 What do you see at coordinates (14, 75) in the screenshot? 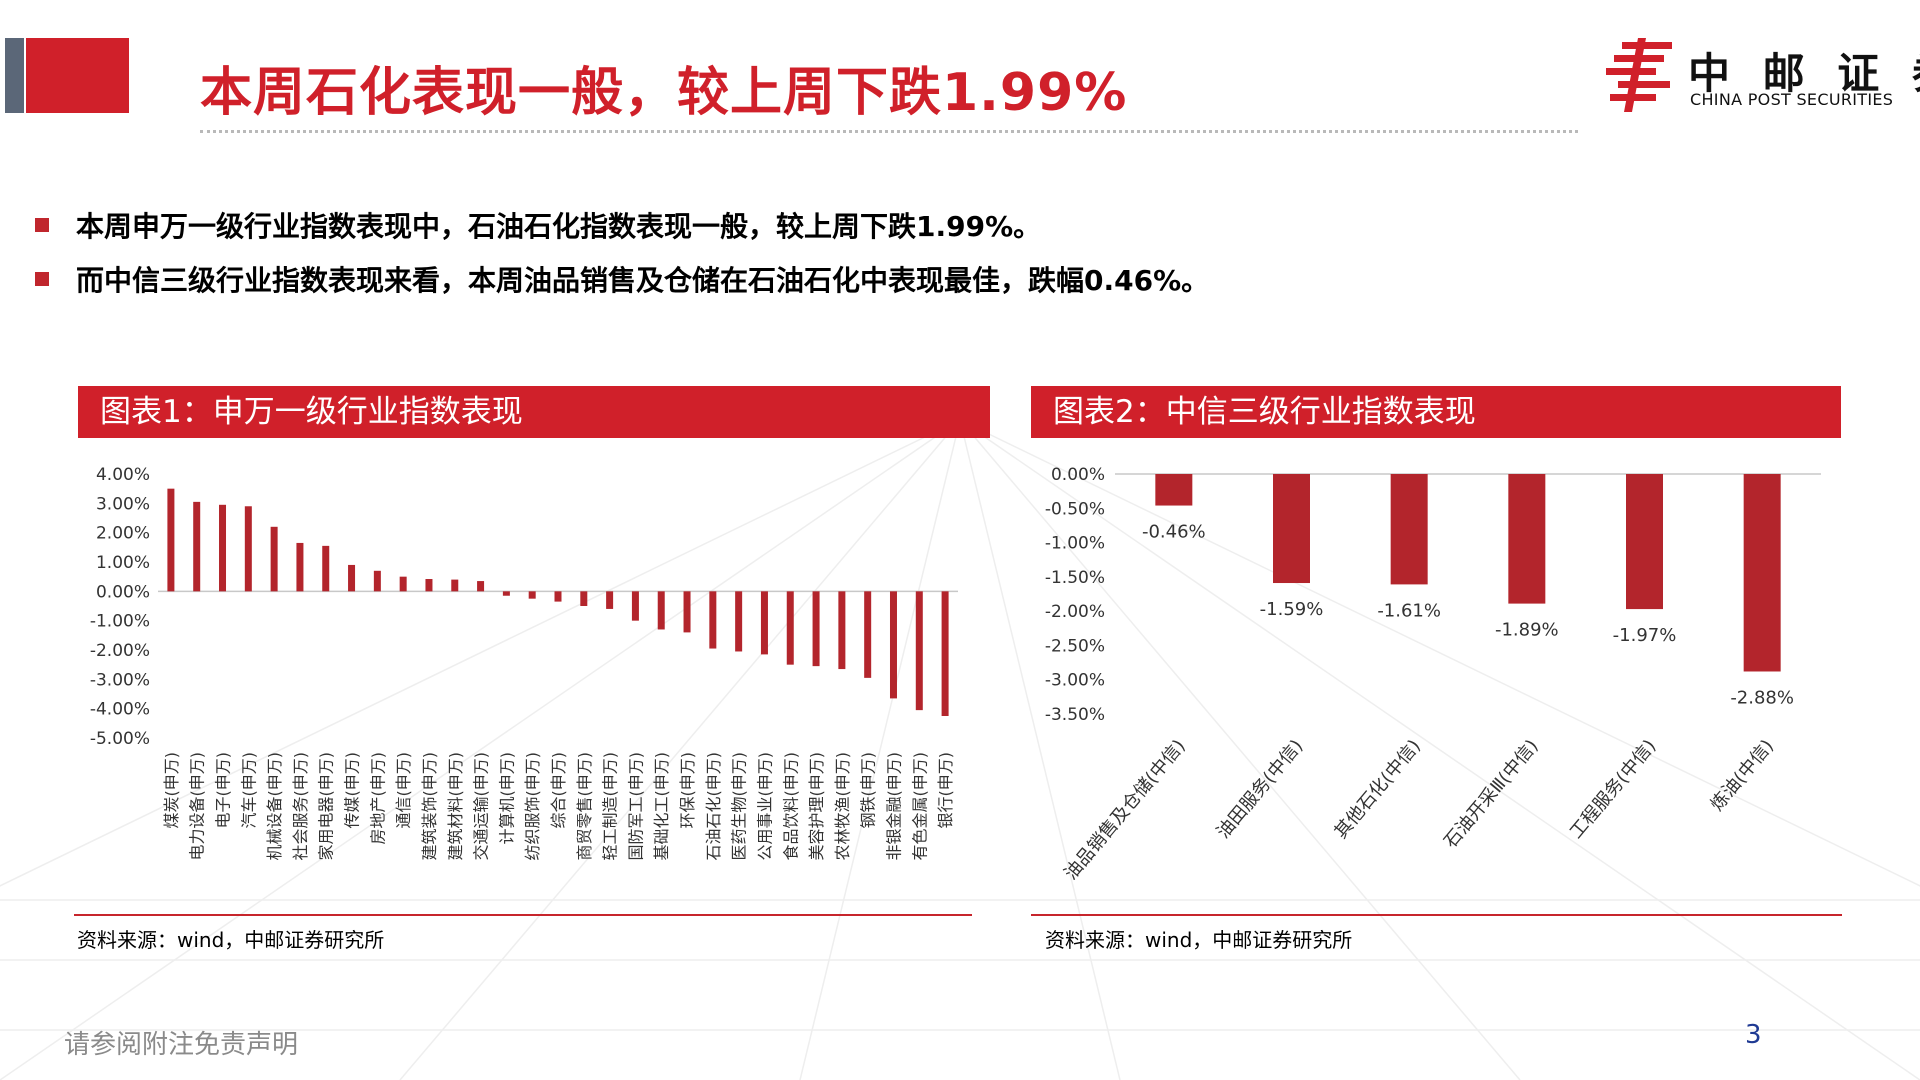
I see `header-accent-dark` at bounding box center [14, 75].